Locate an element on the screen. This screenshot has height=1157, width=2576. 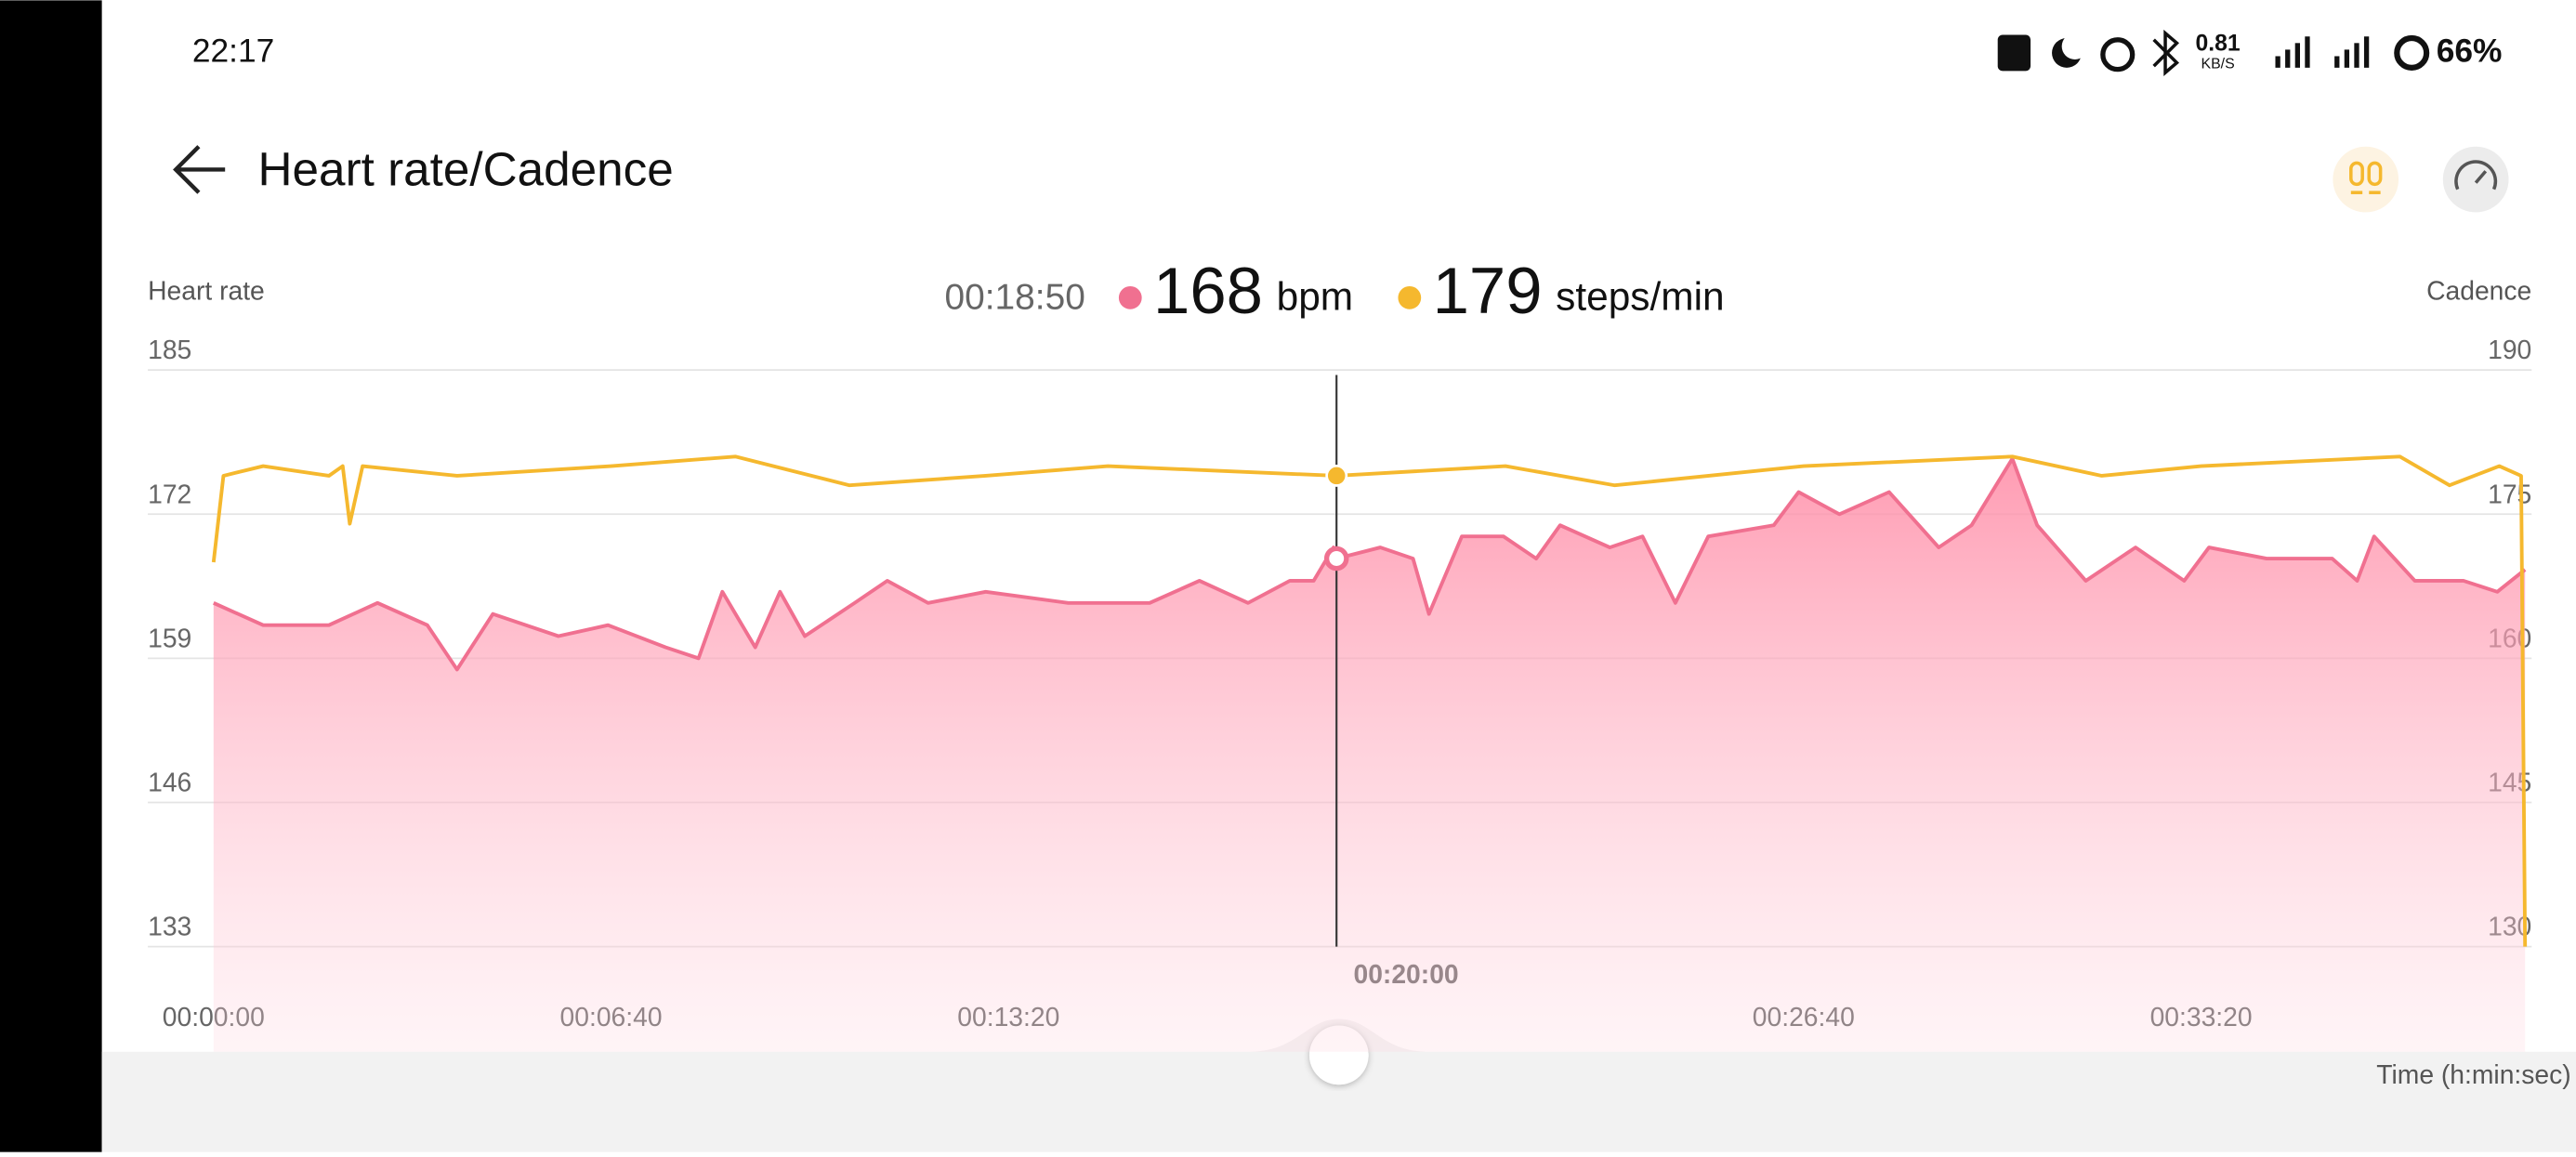
y2-tick-label: 175 is located at coordinates (2509, 494).